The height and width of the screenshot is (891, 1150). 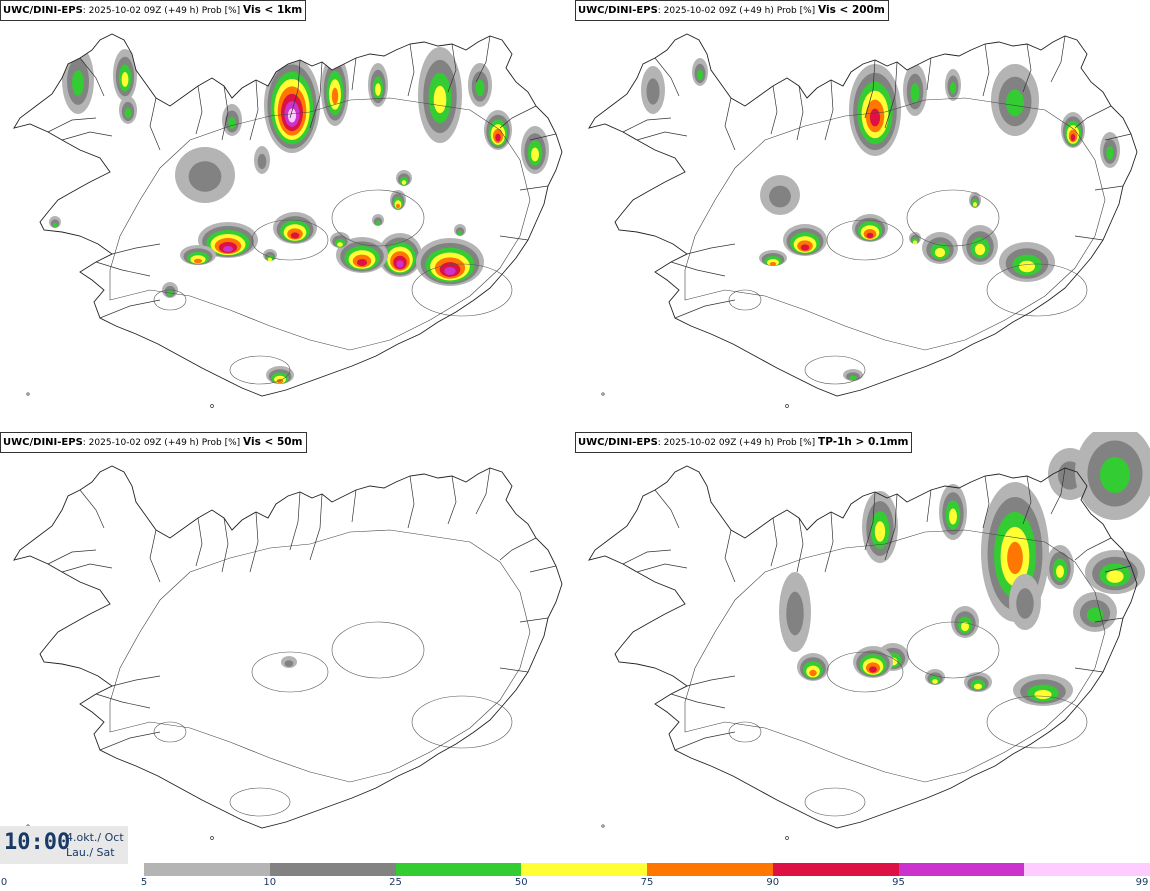 What do you see at coordinates (270, 882) in the screenshot?
I see `colorbar-tick-label: 10` at bounding box center [270, 882].